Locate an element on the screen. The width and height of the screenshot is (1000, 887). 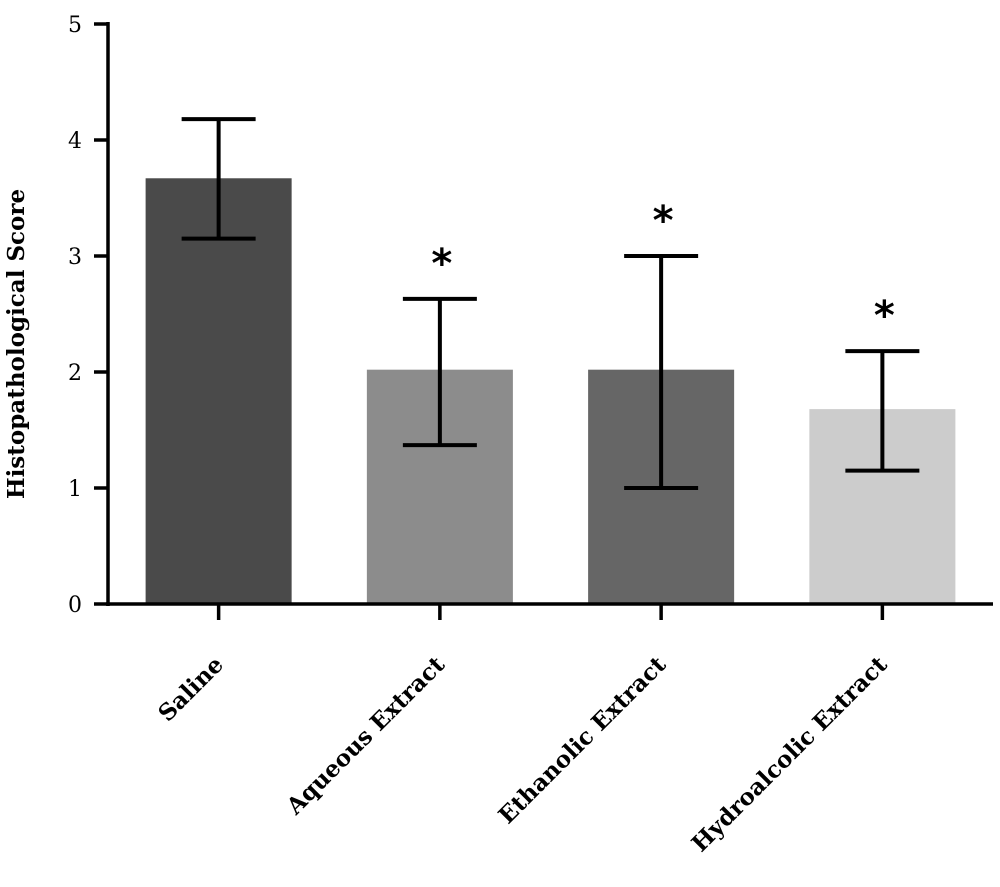
bar is located at coordinates (218, 391).